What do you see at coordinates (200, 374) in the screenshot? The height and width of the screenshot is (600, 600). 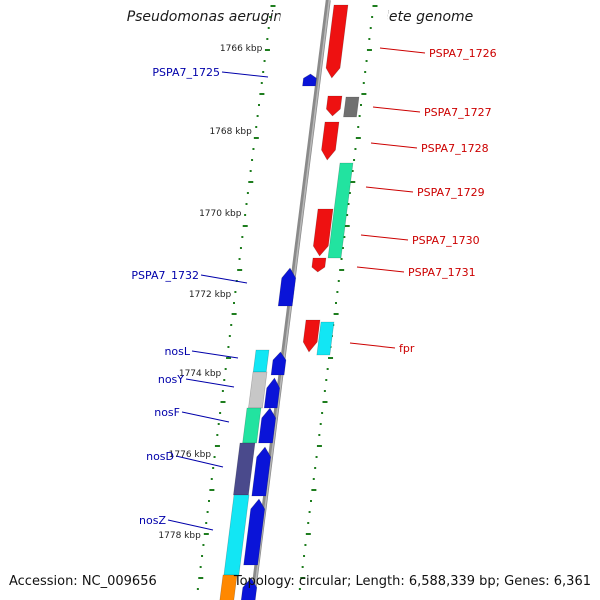 I see `kbp-label: 1774 kbp` at bounding box center [200, 374].